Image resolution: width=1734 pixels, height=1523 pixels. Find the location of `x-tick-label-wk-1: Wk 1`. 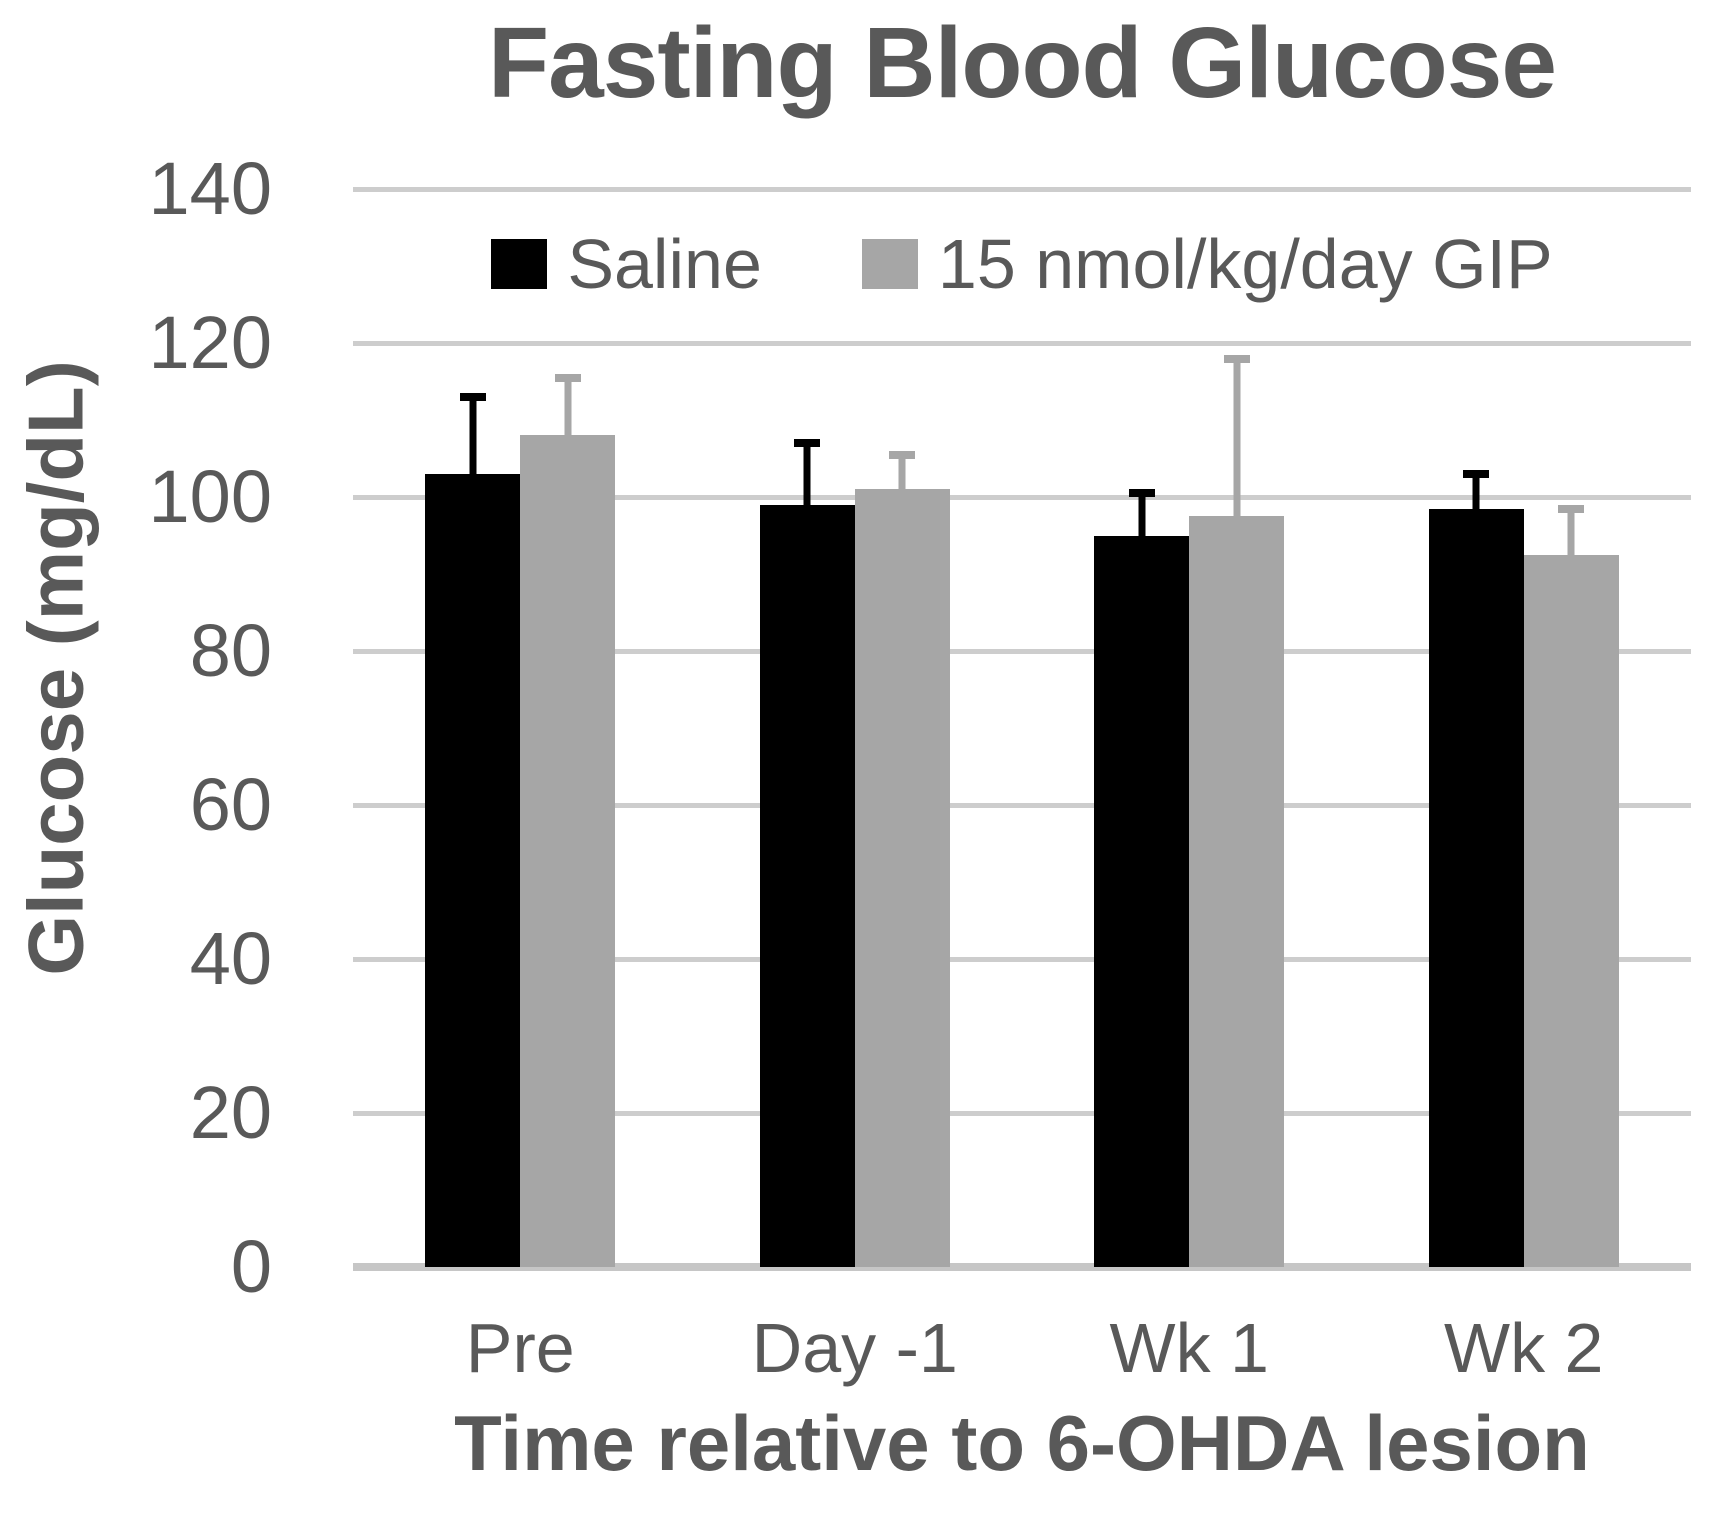

x-tick-label-wk-1: Wk 1 is located at coordinates (1189, 1348).